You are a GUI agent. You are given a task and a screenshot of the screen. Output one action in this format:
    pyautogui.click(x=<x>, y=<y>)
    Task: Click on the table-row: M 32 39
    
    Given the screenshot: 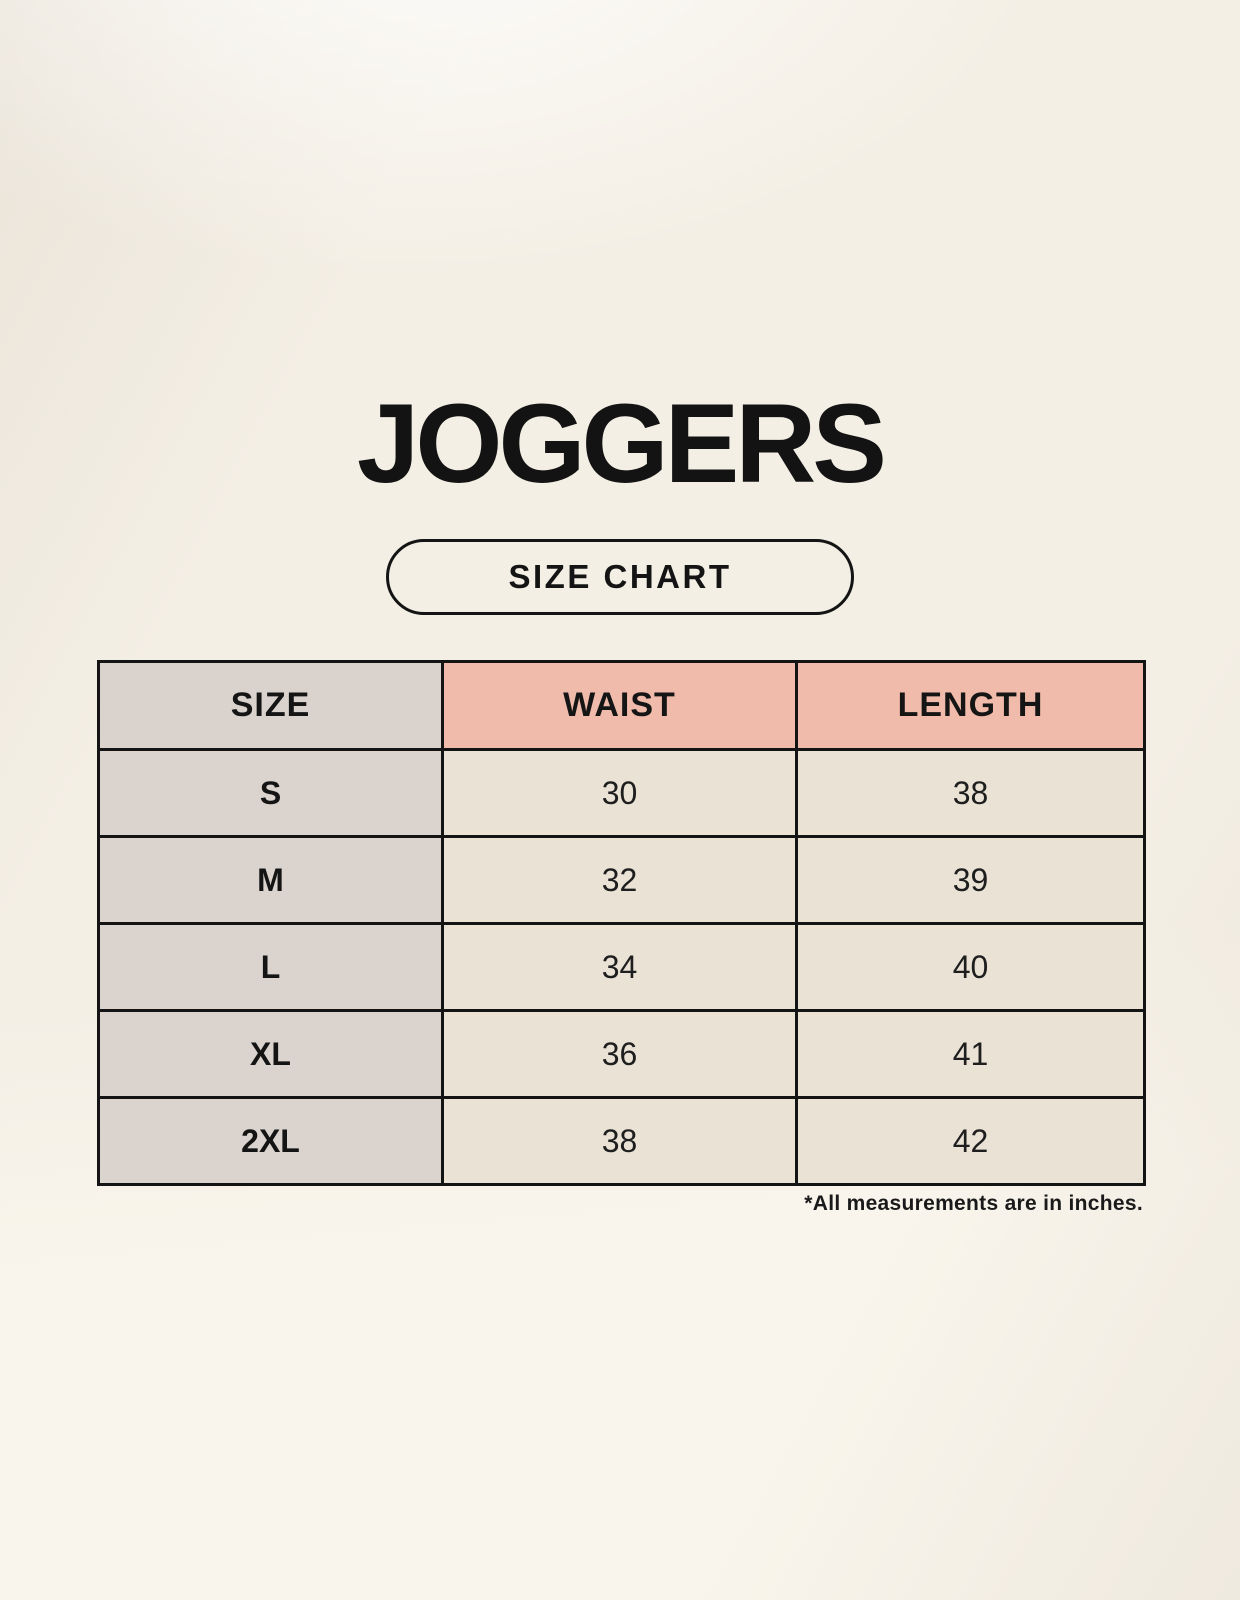 What is the action you would take?
    pyautogui.click(x=621, y=880)
    